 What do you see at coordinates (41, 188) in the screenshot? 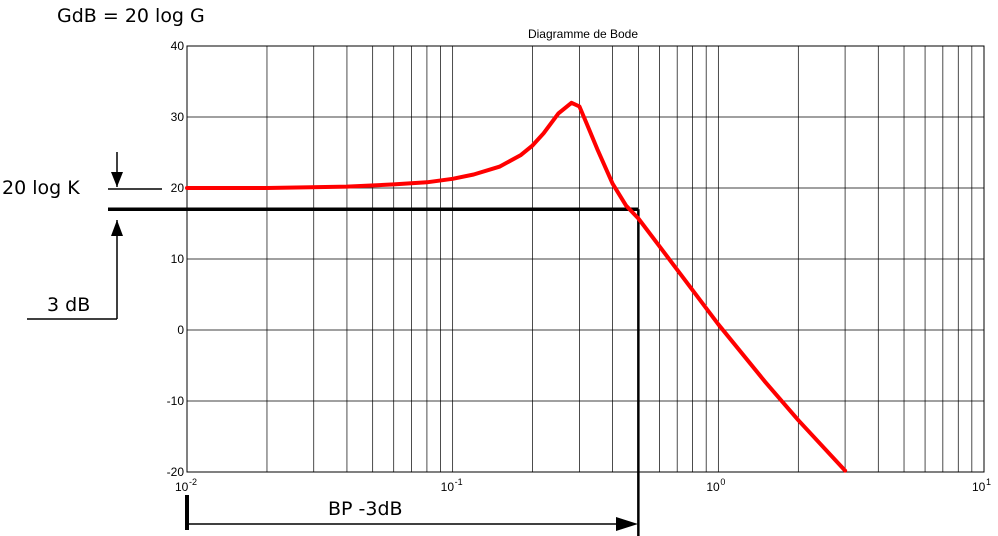
I see `gain-k-label: 20 log K` at bounding box center [41, 188].